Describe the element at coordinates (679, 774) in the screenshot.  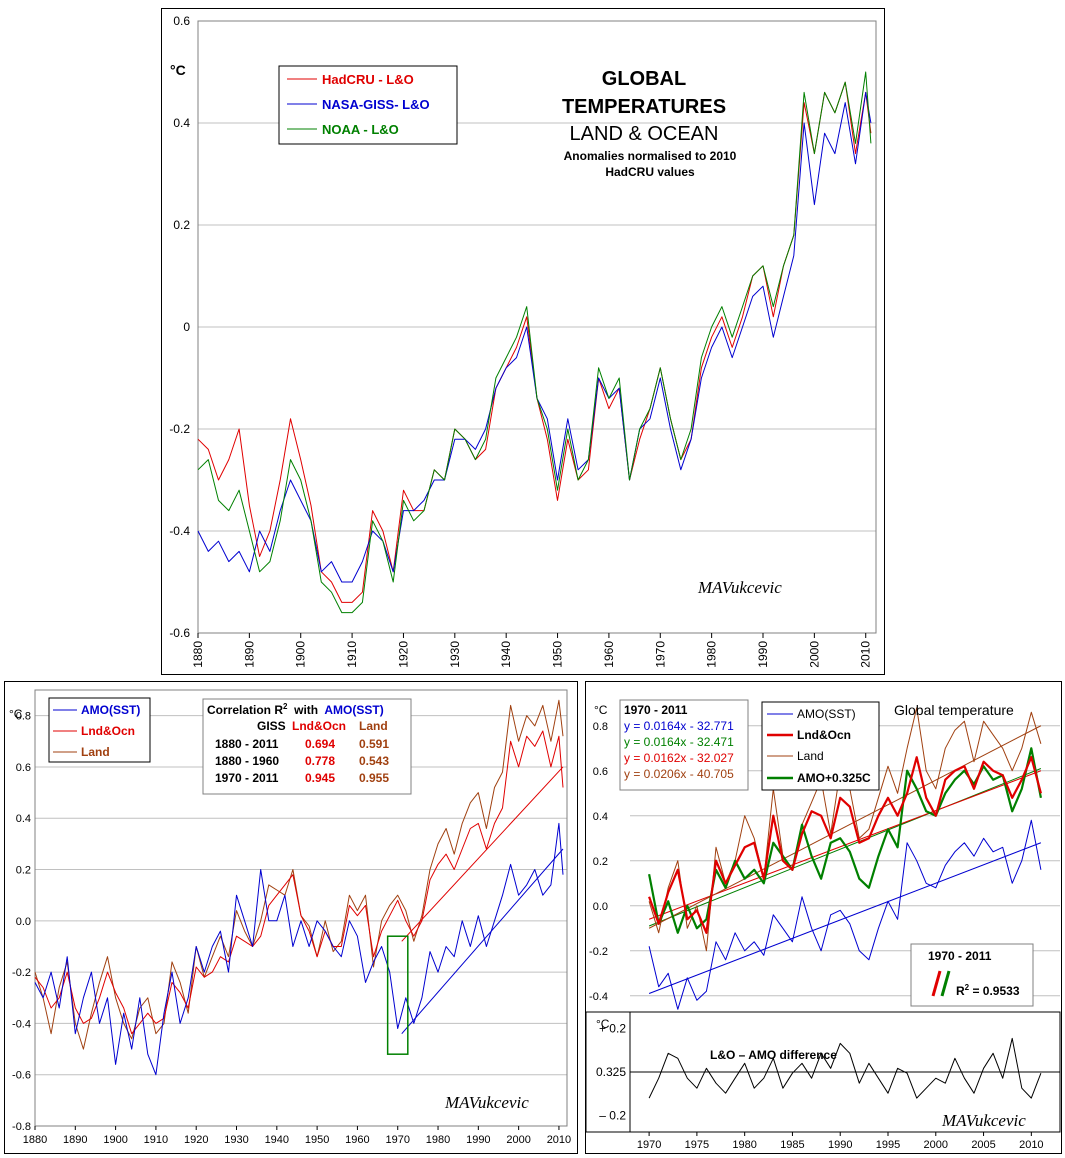
I see `equation-land: y = 0.0206x - 40.705` at that location.